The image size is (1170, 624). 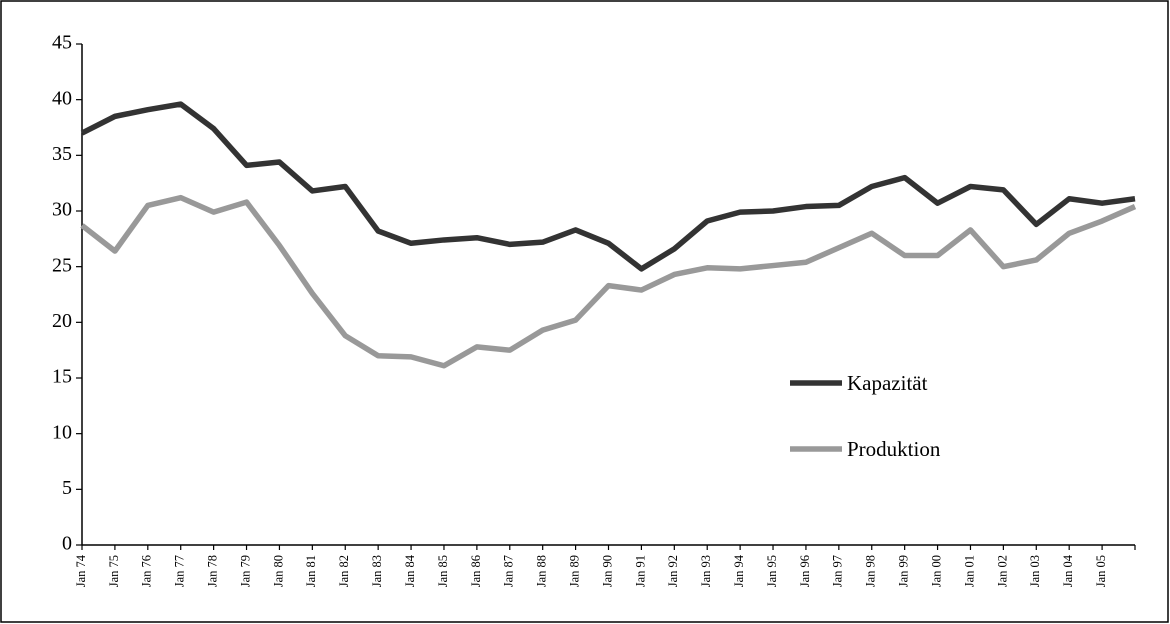 What do you see at coordinates (894, 449) in the screenshot?
I see `legend-label: Produktion` at bounding box center [894, 449].